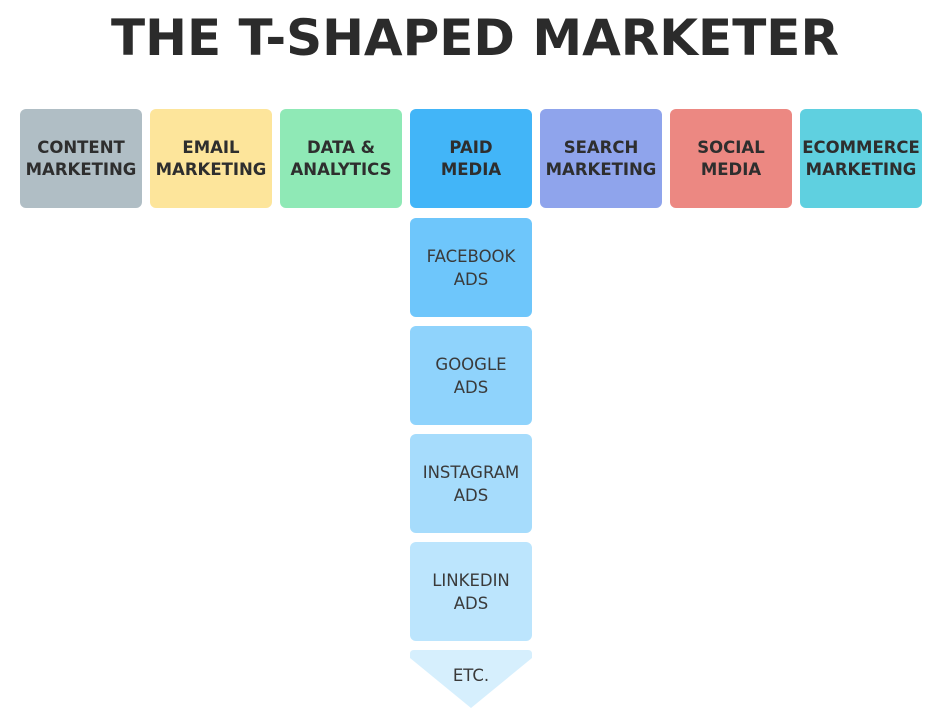 Image resolution: width=950 pixels, height=721 pixels. What do you see at coordinates (81, 158) in the screenshot?
I see `category-content-marketing: CONTENT MARKETING` at bounding box center [81, 158].